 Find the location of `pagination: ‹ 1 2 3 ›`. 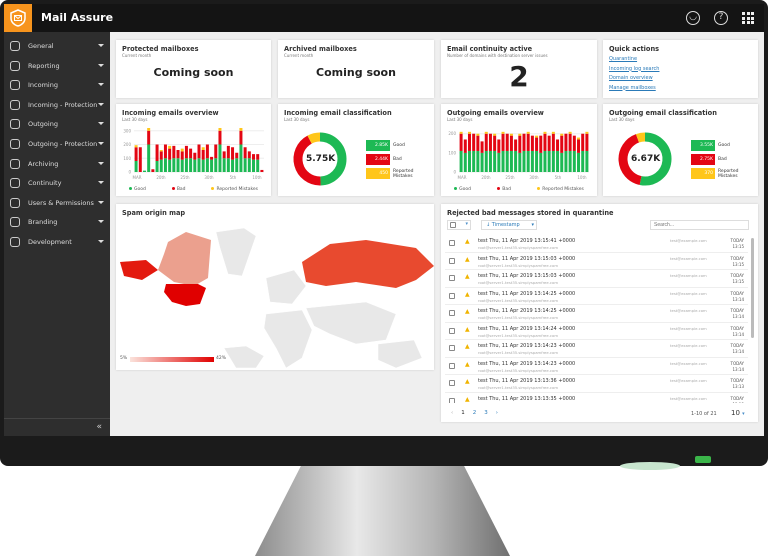

pagination: ‹ 1 2 3 › is located at coordinates (474, 413).